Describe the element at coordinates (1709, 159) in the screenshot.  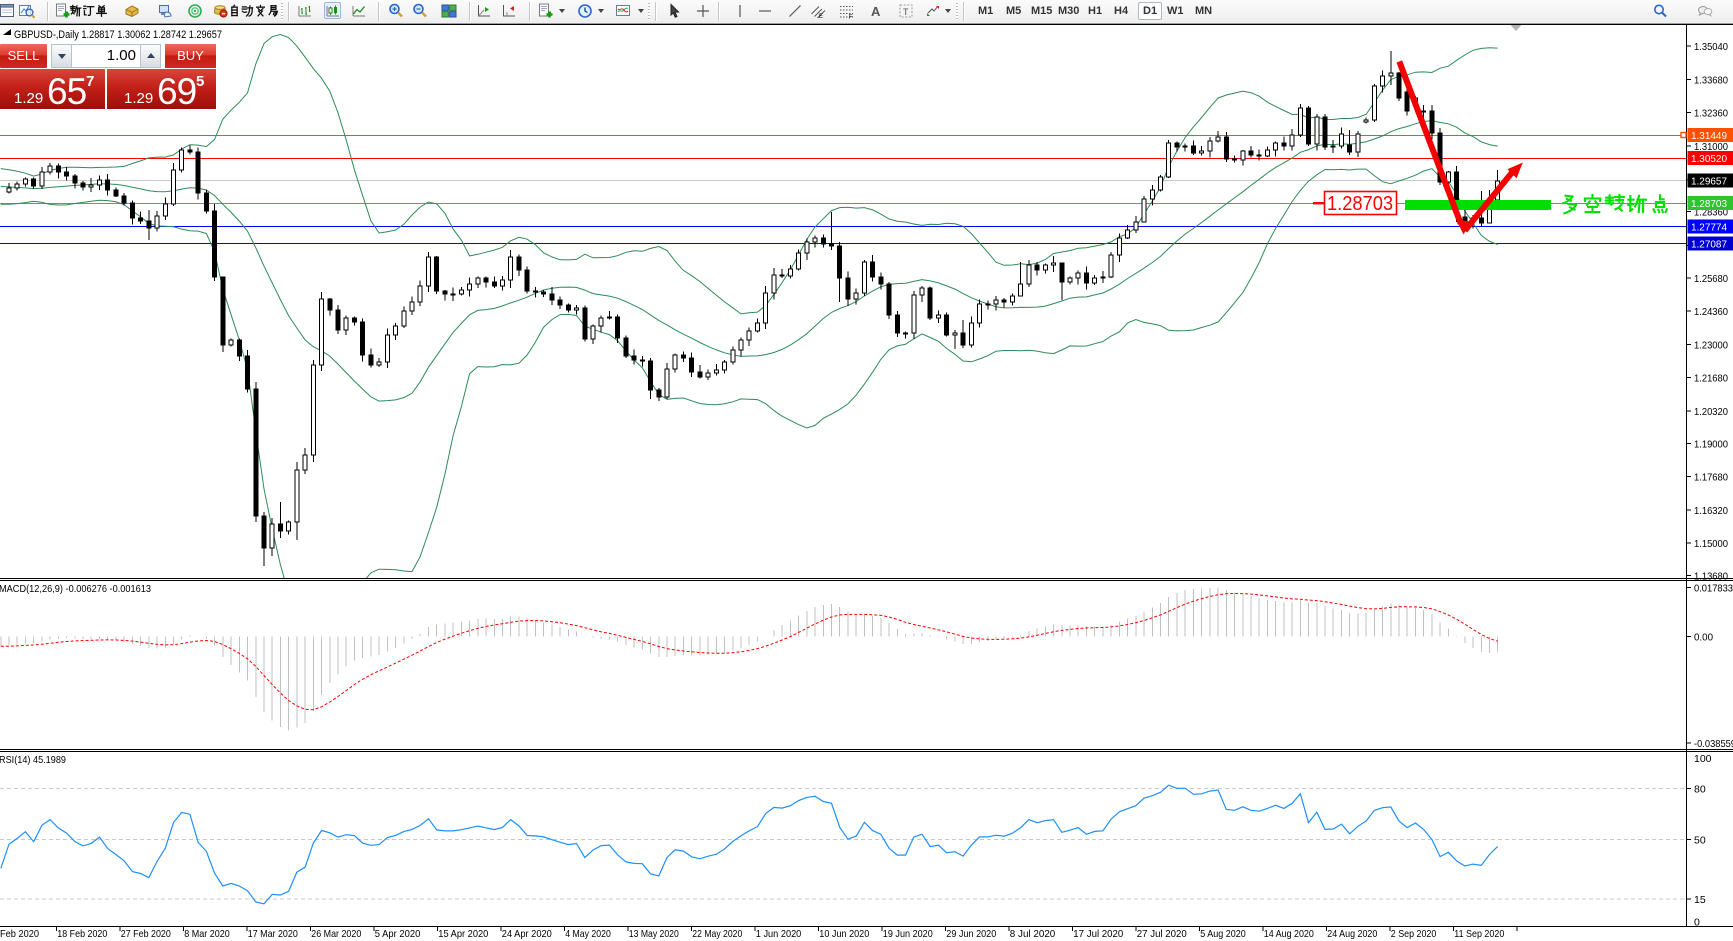
I see `svg-text: 1.30520` at that location.